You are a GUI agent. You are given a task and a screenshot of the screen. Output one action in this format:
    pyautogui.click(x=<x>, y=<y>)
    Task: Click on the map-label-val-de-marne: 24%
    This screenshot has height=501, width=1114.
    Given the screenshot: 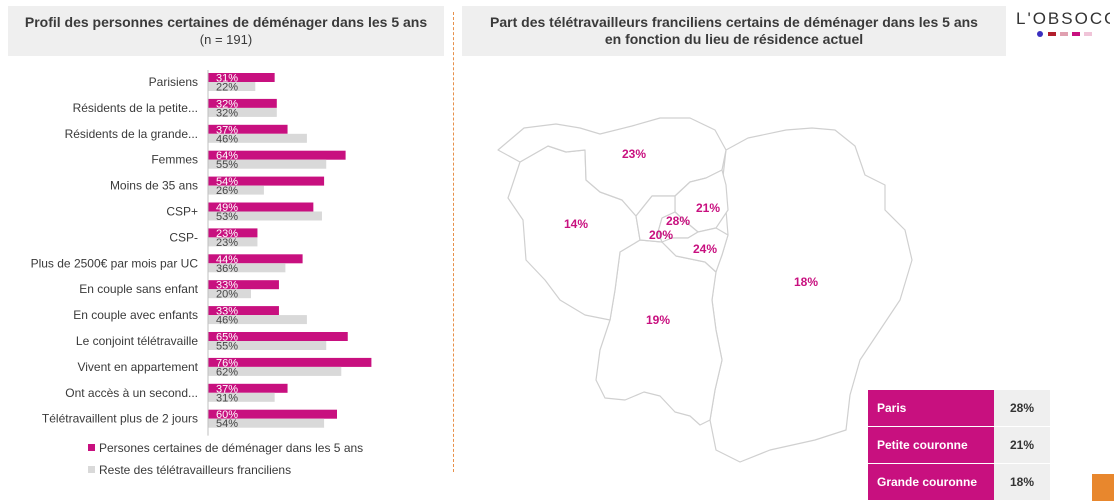 What is the action you would take?
    pyautogui.click(x=705, y=249)
    